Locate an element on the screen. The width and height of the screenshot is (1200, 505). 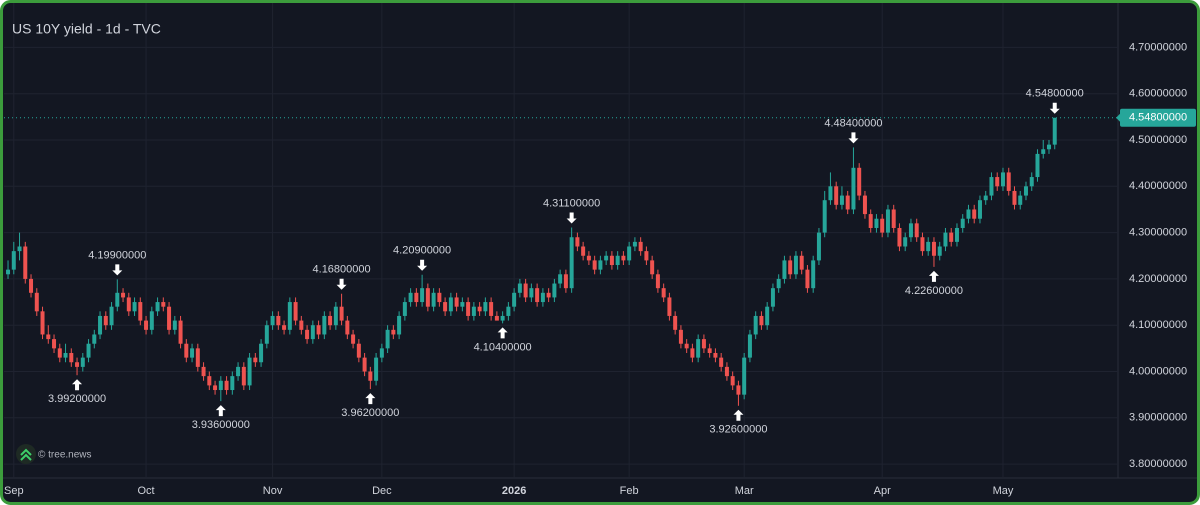
annotation-label: 4.31100000 is located at coordinates (571, 203).